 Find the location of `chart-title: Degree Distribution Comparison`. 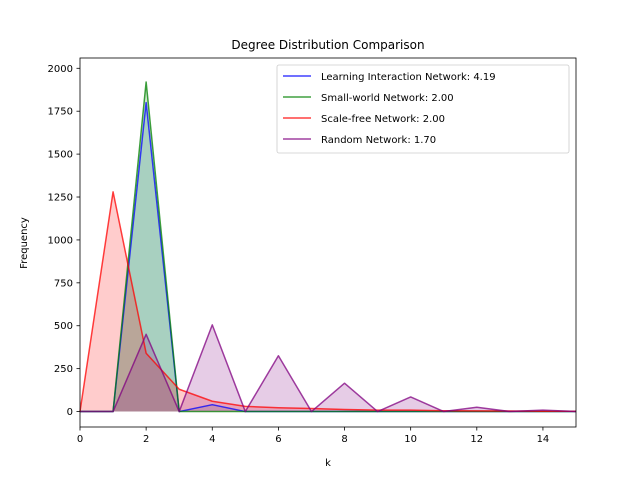

chart-title: Degree Distribution Comparison is located at coordinates (327, 45).